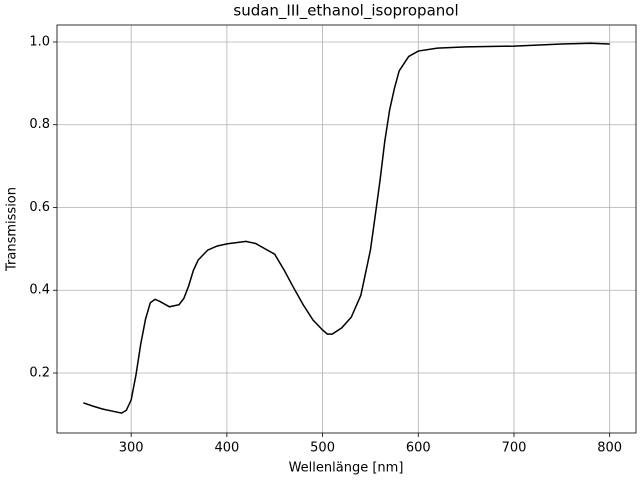 This screenshot has height=480, width=640. What do you see at coordinates (39, 124) in the screenshot?
I see `y-tick-label: 0.8` at bounding box center [39, 124].